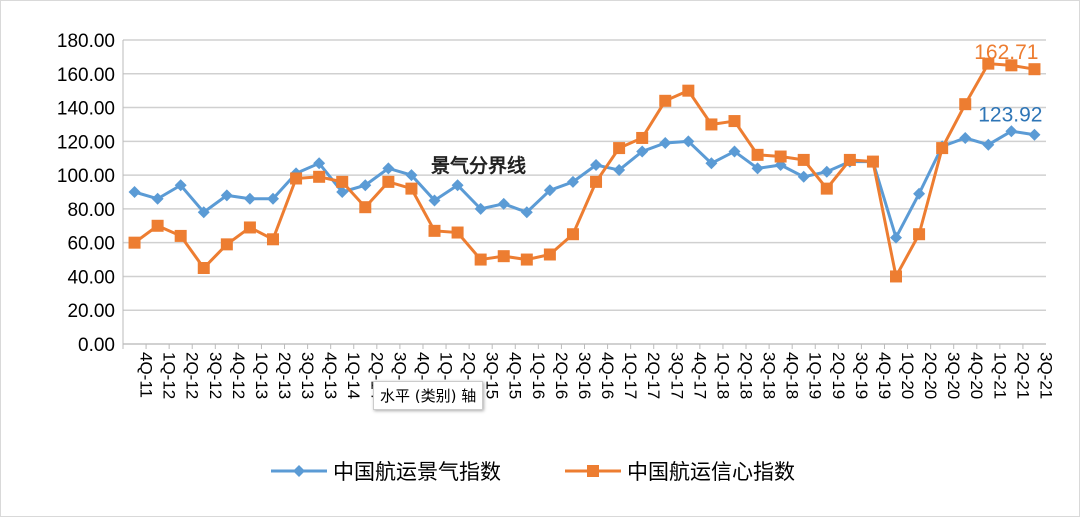 This screenshot has width=1080, height=517. What do you see at coordinates (284, 375) in the screenshot?
I see `x-tick-label: 2Q-13` at bounding box center [284, 375].